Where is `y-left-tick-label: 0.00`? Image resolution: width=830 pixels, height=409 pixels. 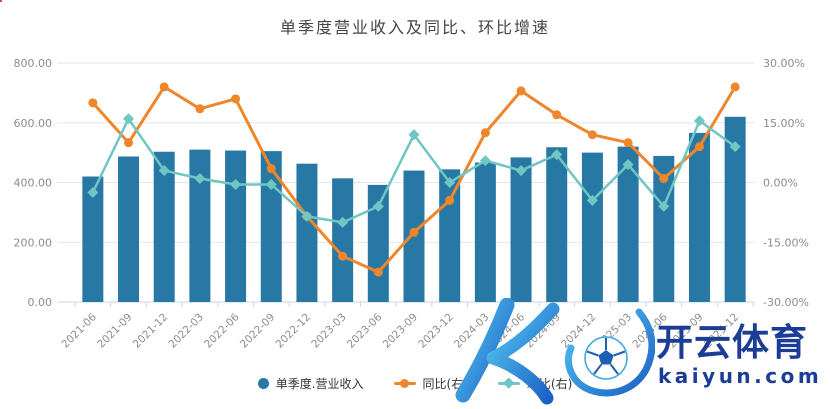
y-left-tick-label: 0.00 is located at coordinates (40, 302).